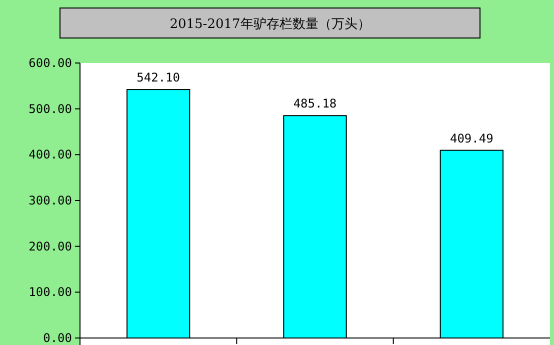 The height and width of the screenshot is (345, 554). What do you see at coordinates (50, 201) in the screenshot?
I see `y-tick-label: 300.00` at bounding box center [50, 201].